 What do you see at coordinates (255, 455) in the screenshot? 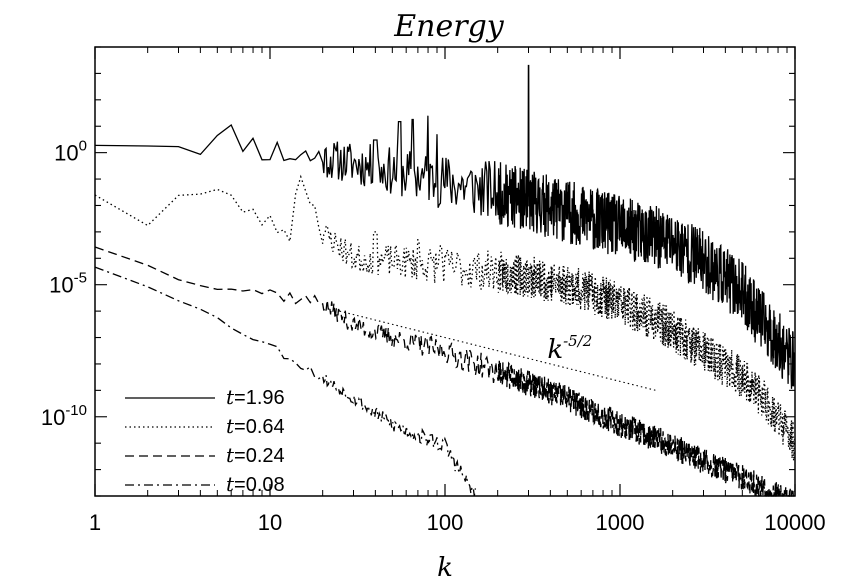
I see `legend-label-t=0.24: t=0.24` at bounding box center [255, 455].